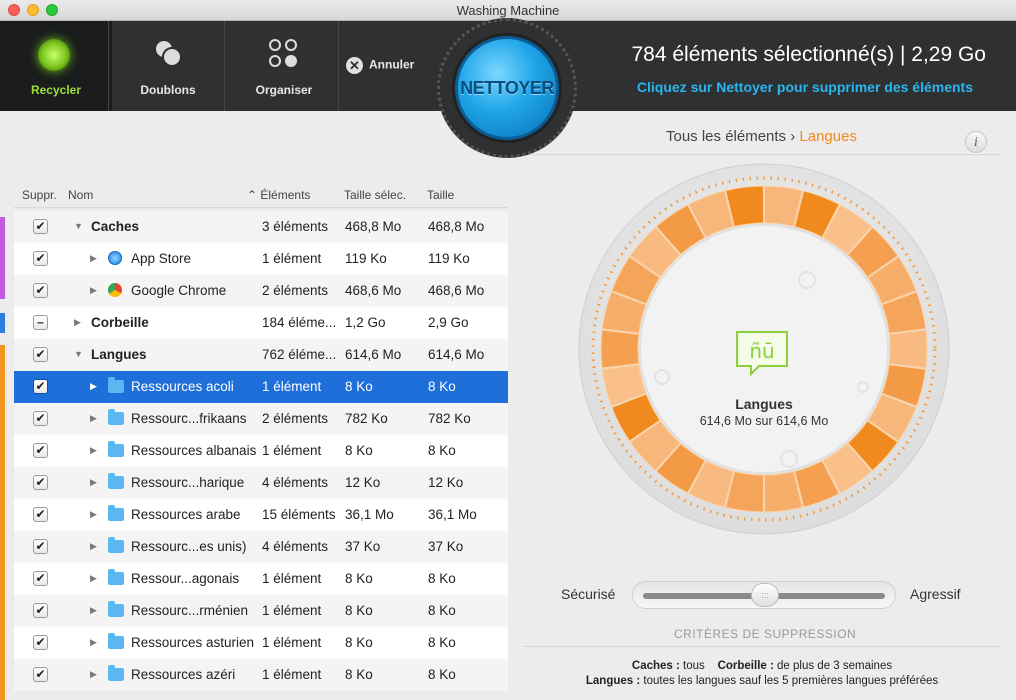 This screenshot has width=1016, height=700. What do you see at coordinates (81, 195) in the screenshot?
I see `col-header-name: Nom` at bounding box center [81, 195].